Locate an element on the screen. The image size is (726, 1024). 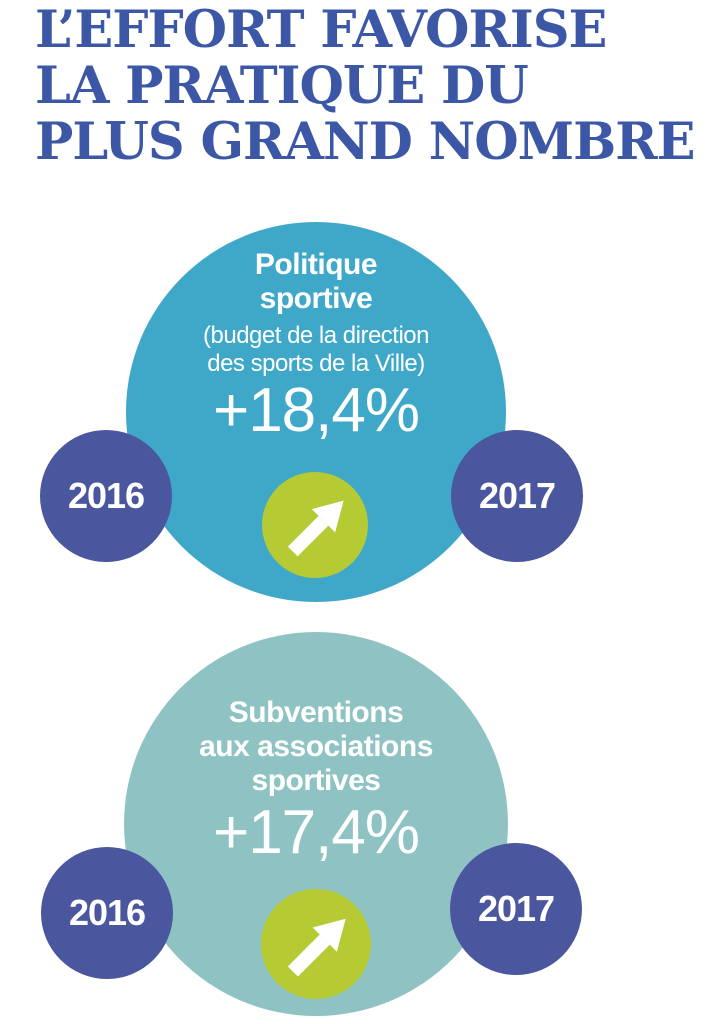
stat-title-line: sportive is located at coordinates (316, 298).